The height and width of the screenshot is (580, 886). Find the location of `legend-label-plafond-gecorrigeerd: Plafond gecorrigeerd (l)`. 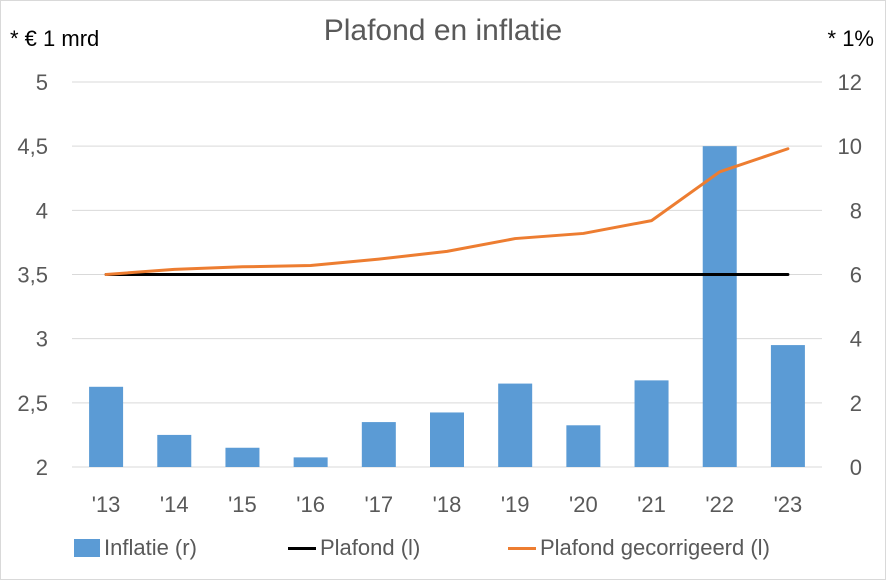

legend-label-plafond-gecorrigeerd: Plafond gecorrigeerd (l) is located at coordinates (655, 547).